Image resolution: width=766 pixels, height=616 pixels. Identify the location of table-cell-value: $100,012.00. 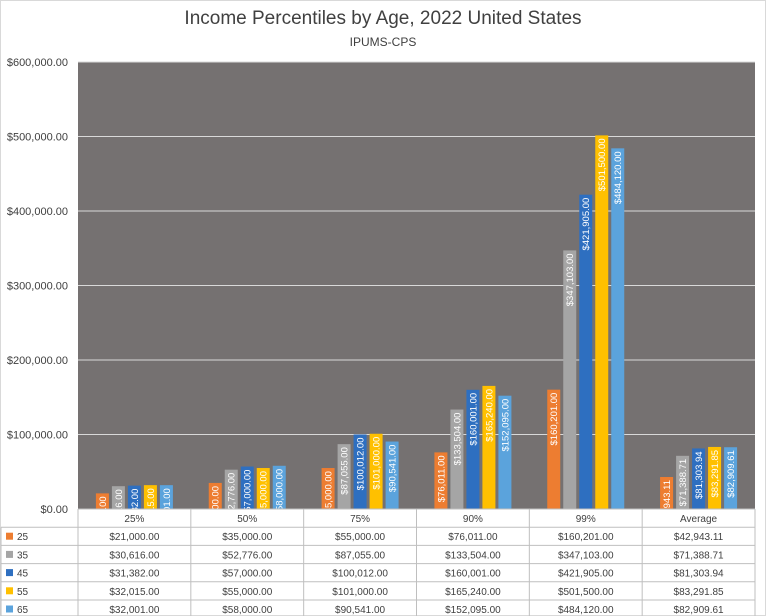
(360, 574).